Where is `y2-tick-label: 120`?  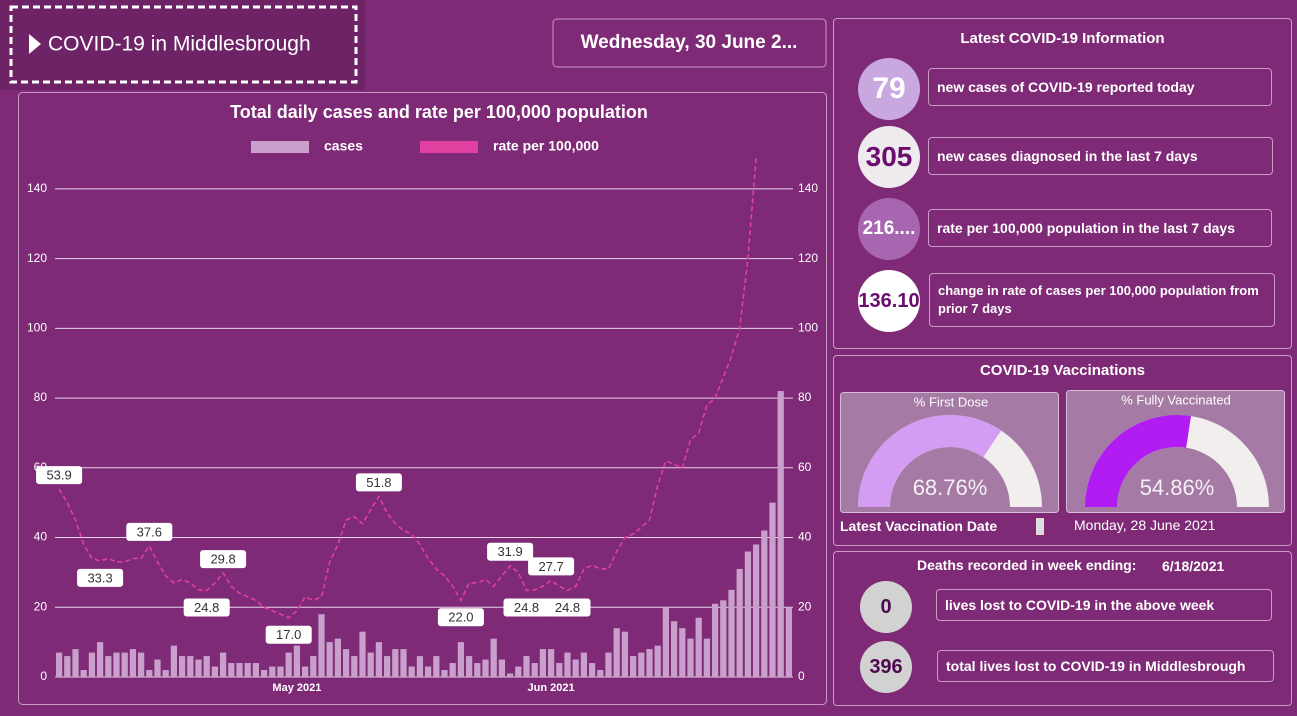 y2-tick-label: 120 is located at coordinates (808, 258).